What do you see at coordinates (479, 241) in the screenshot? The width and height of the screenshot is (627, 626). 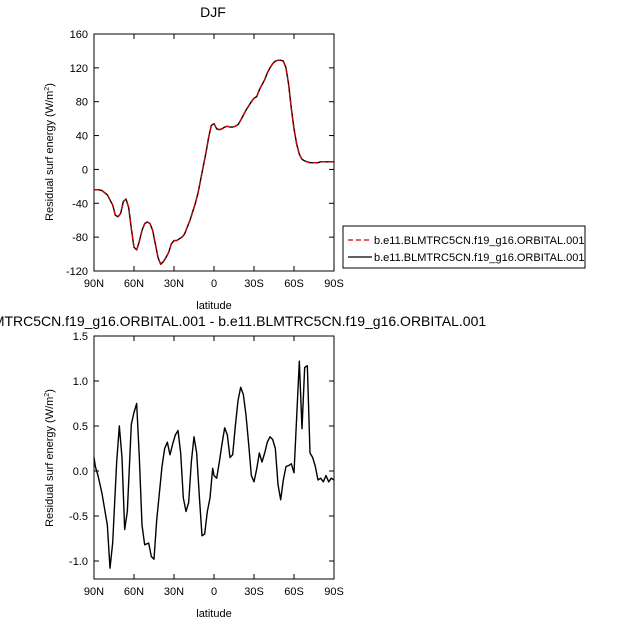 I see `legend-label-dashed: b.e11.BLMTRC5CN.f19_g16.ORBITAL.001` at bounding box center [479, 241].